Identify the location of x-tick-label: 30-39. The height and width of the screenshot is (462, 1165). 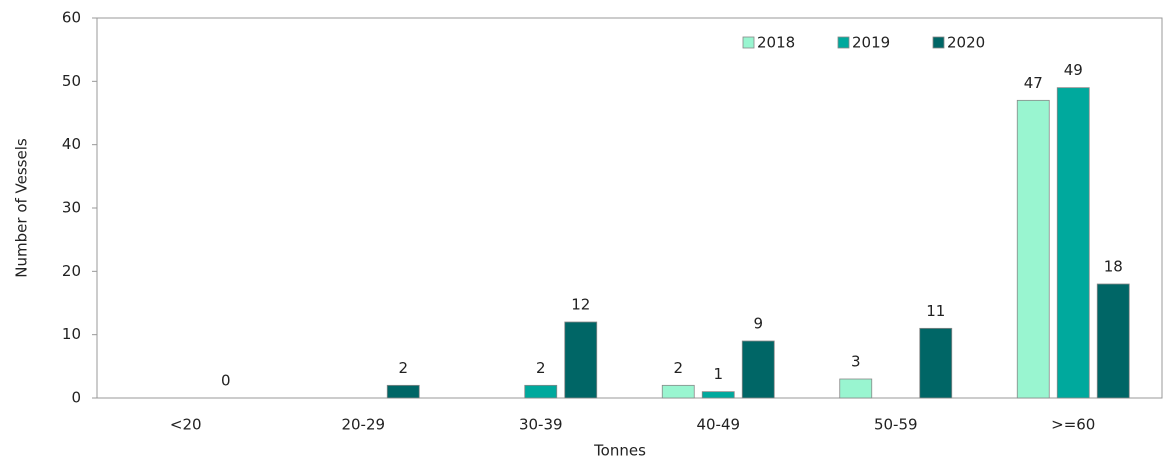
(541, 425).